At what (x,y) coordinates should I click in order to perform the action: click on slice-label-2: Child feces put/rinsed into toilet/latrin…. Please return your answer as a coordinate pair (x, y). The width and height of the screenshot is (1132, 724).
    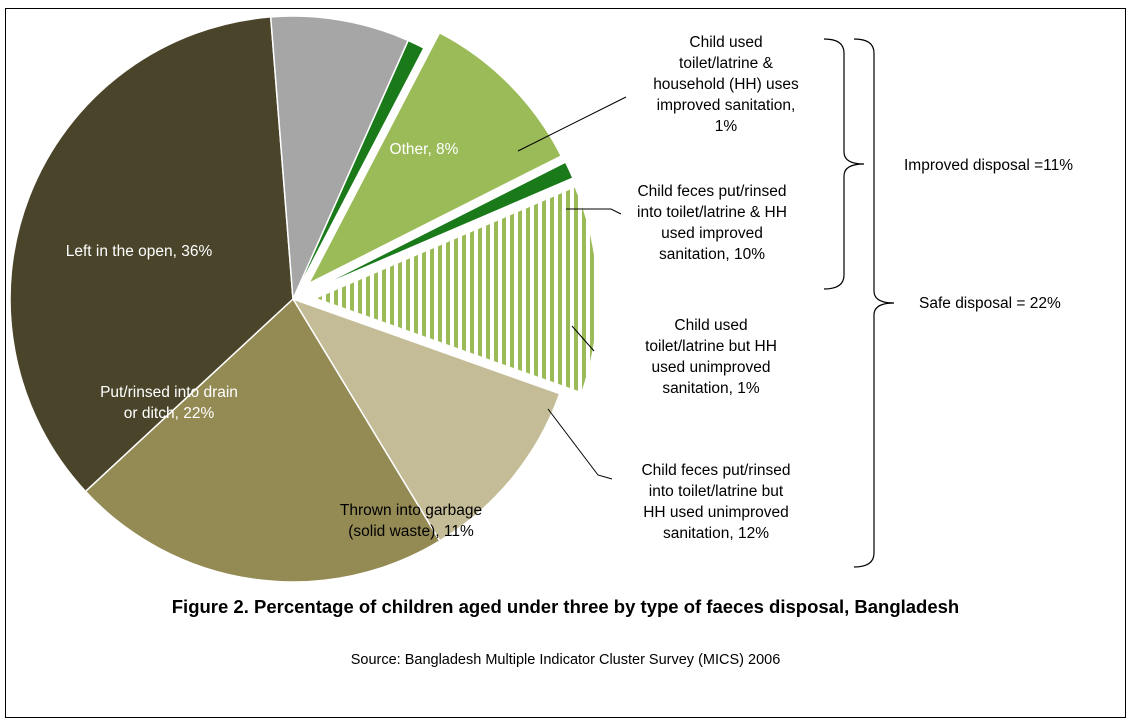
    Looking at the image, I should click on (712, 223).